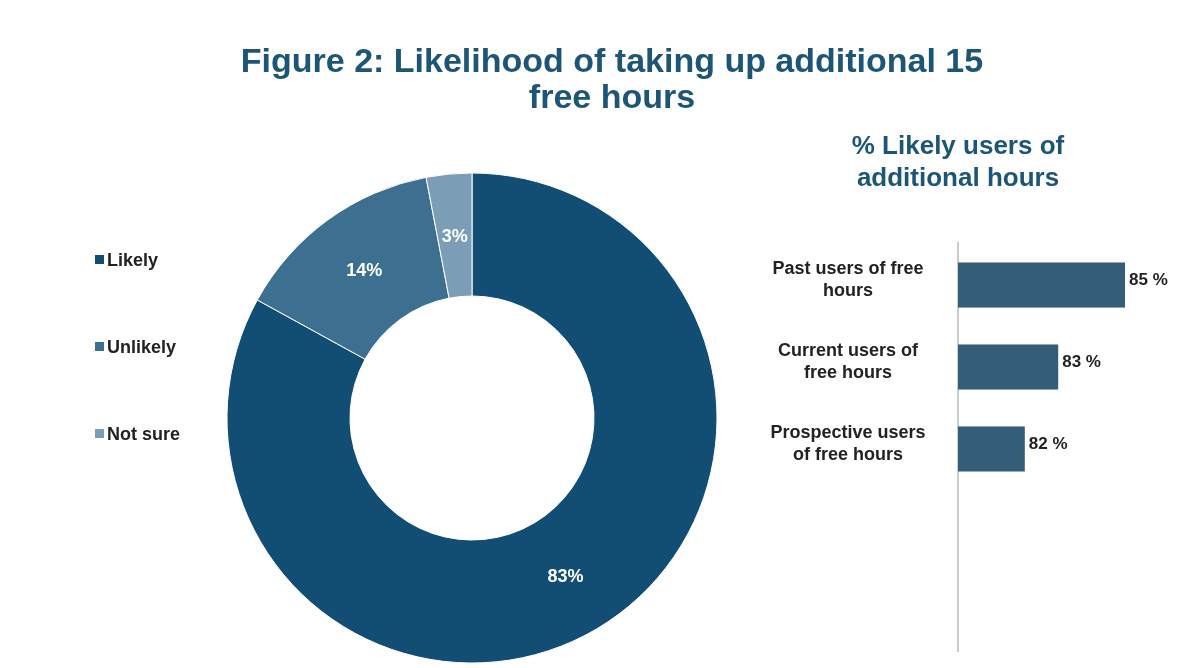 Image resolution: width=1182 pixels, height=668 pixels. I want to click on y-tick-label: Prospective users of free hours, so click(848, 443).